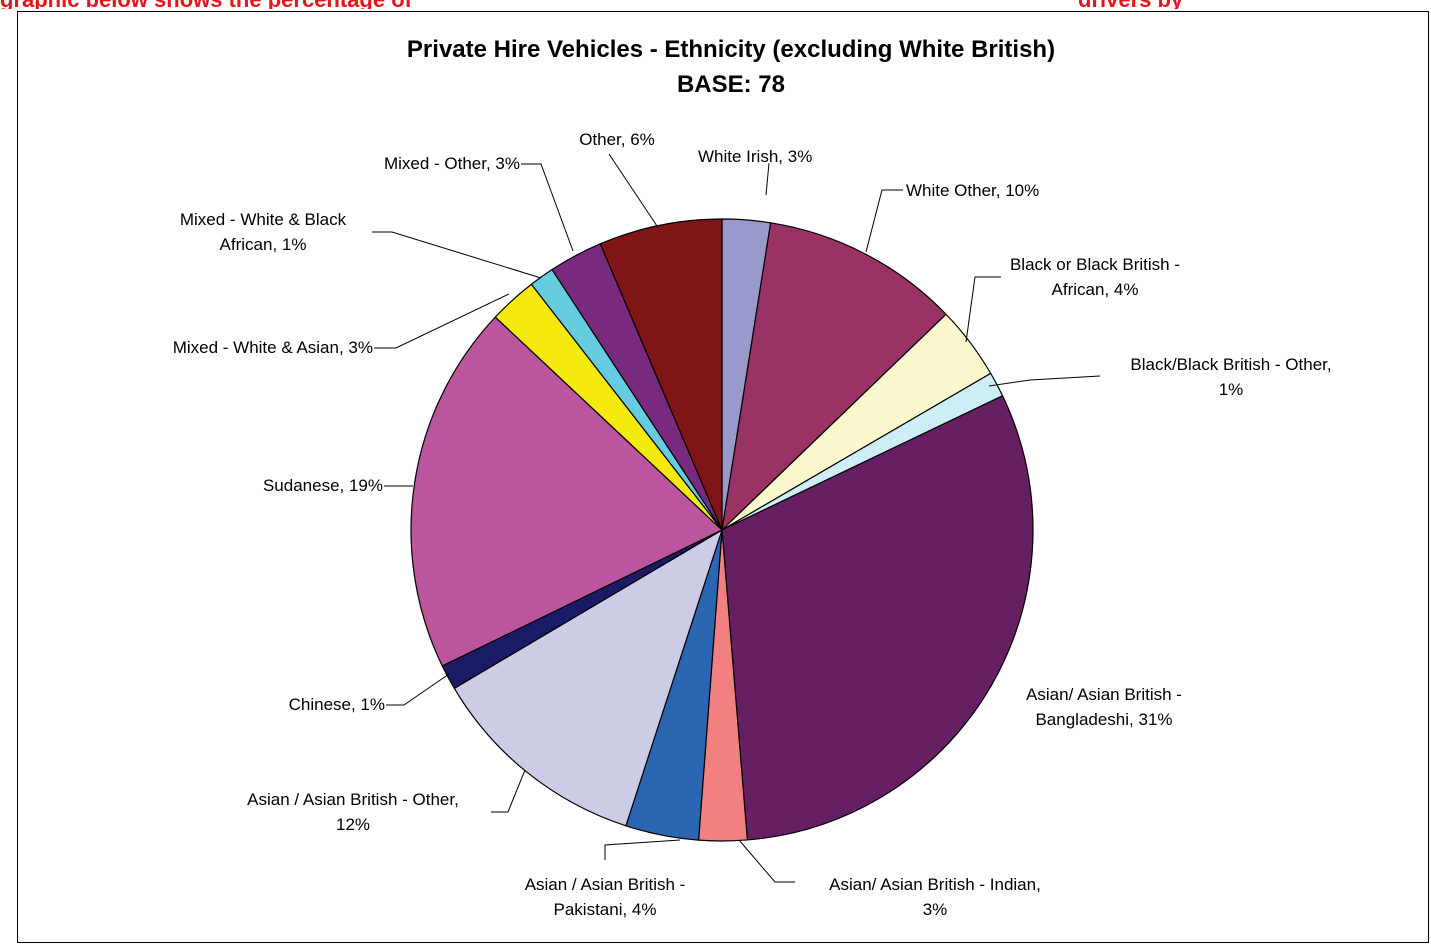 Image resolution: width=1431 pixels, height=944 pixels. What do you see at coordinates (1130, 4) in the screenshot?
I see `banner-right-text: drivers by` at bounding box center [1130, 4].